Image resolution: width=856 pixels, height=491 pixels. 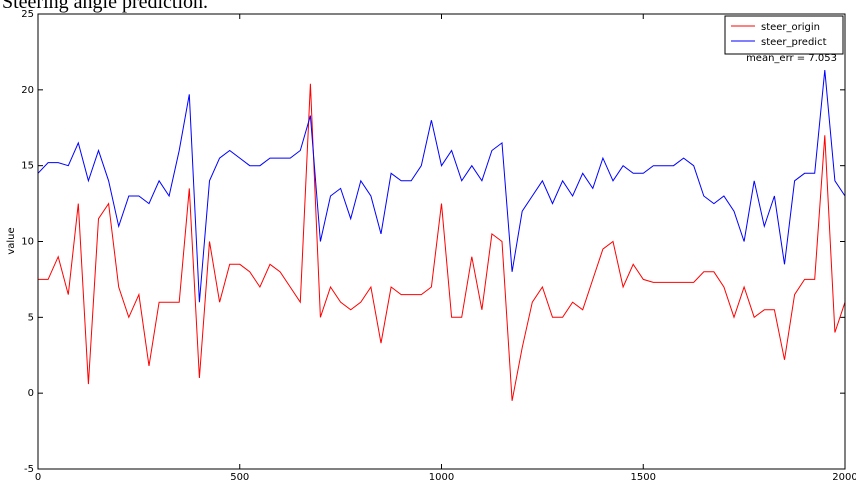 What do you see at coordinates (27, 242) in the screenshot?
I see `y-tick-label: 10` at bounding box center [27, 242].